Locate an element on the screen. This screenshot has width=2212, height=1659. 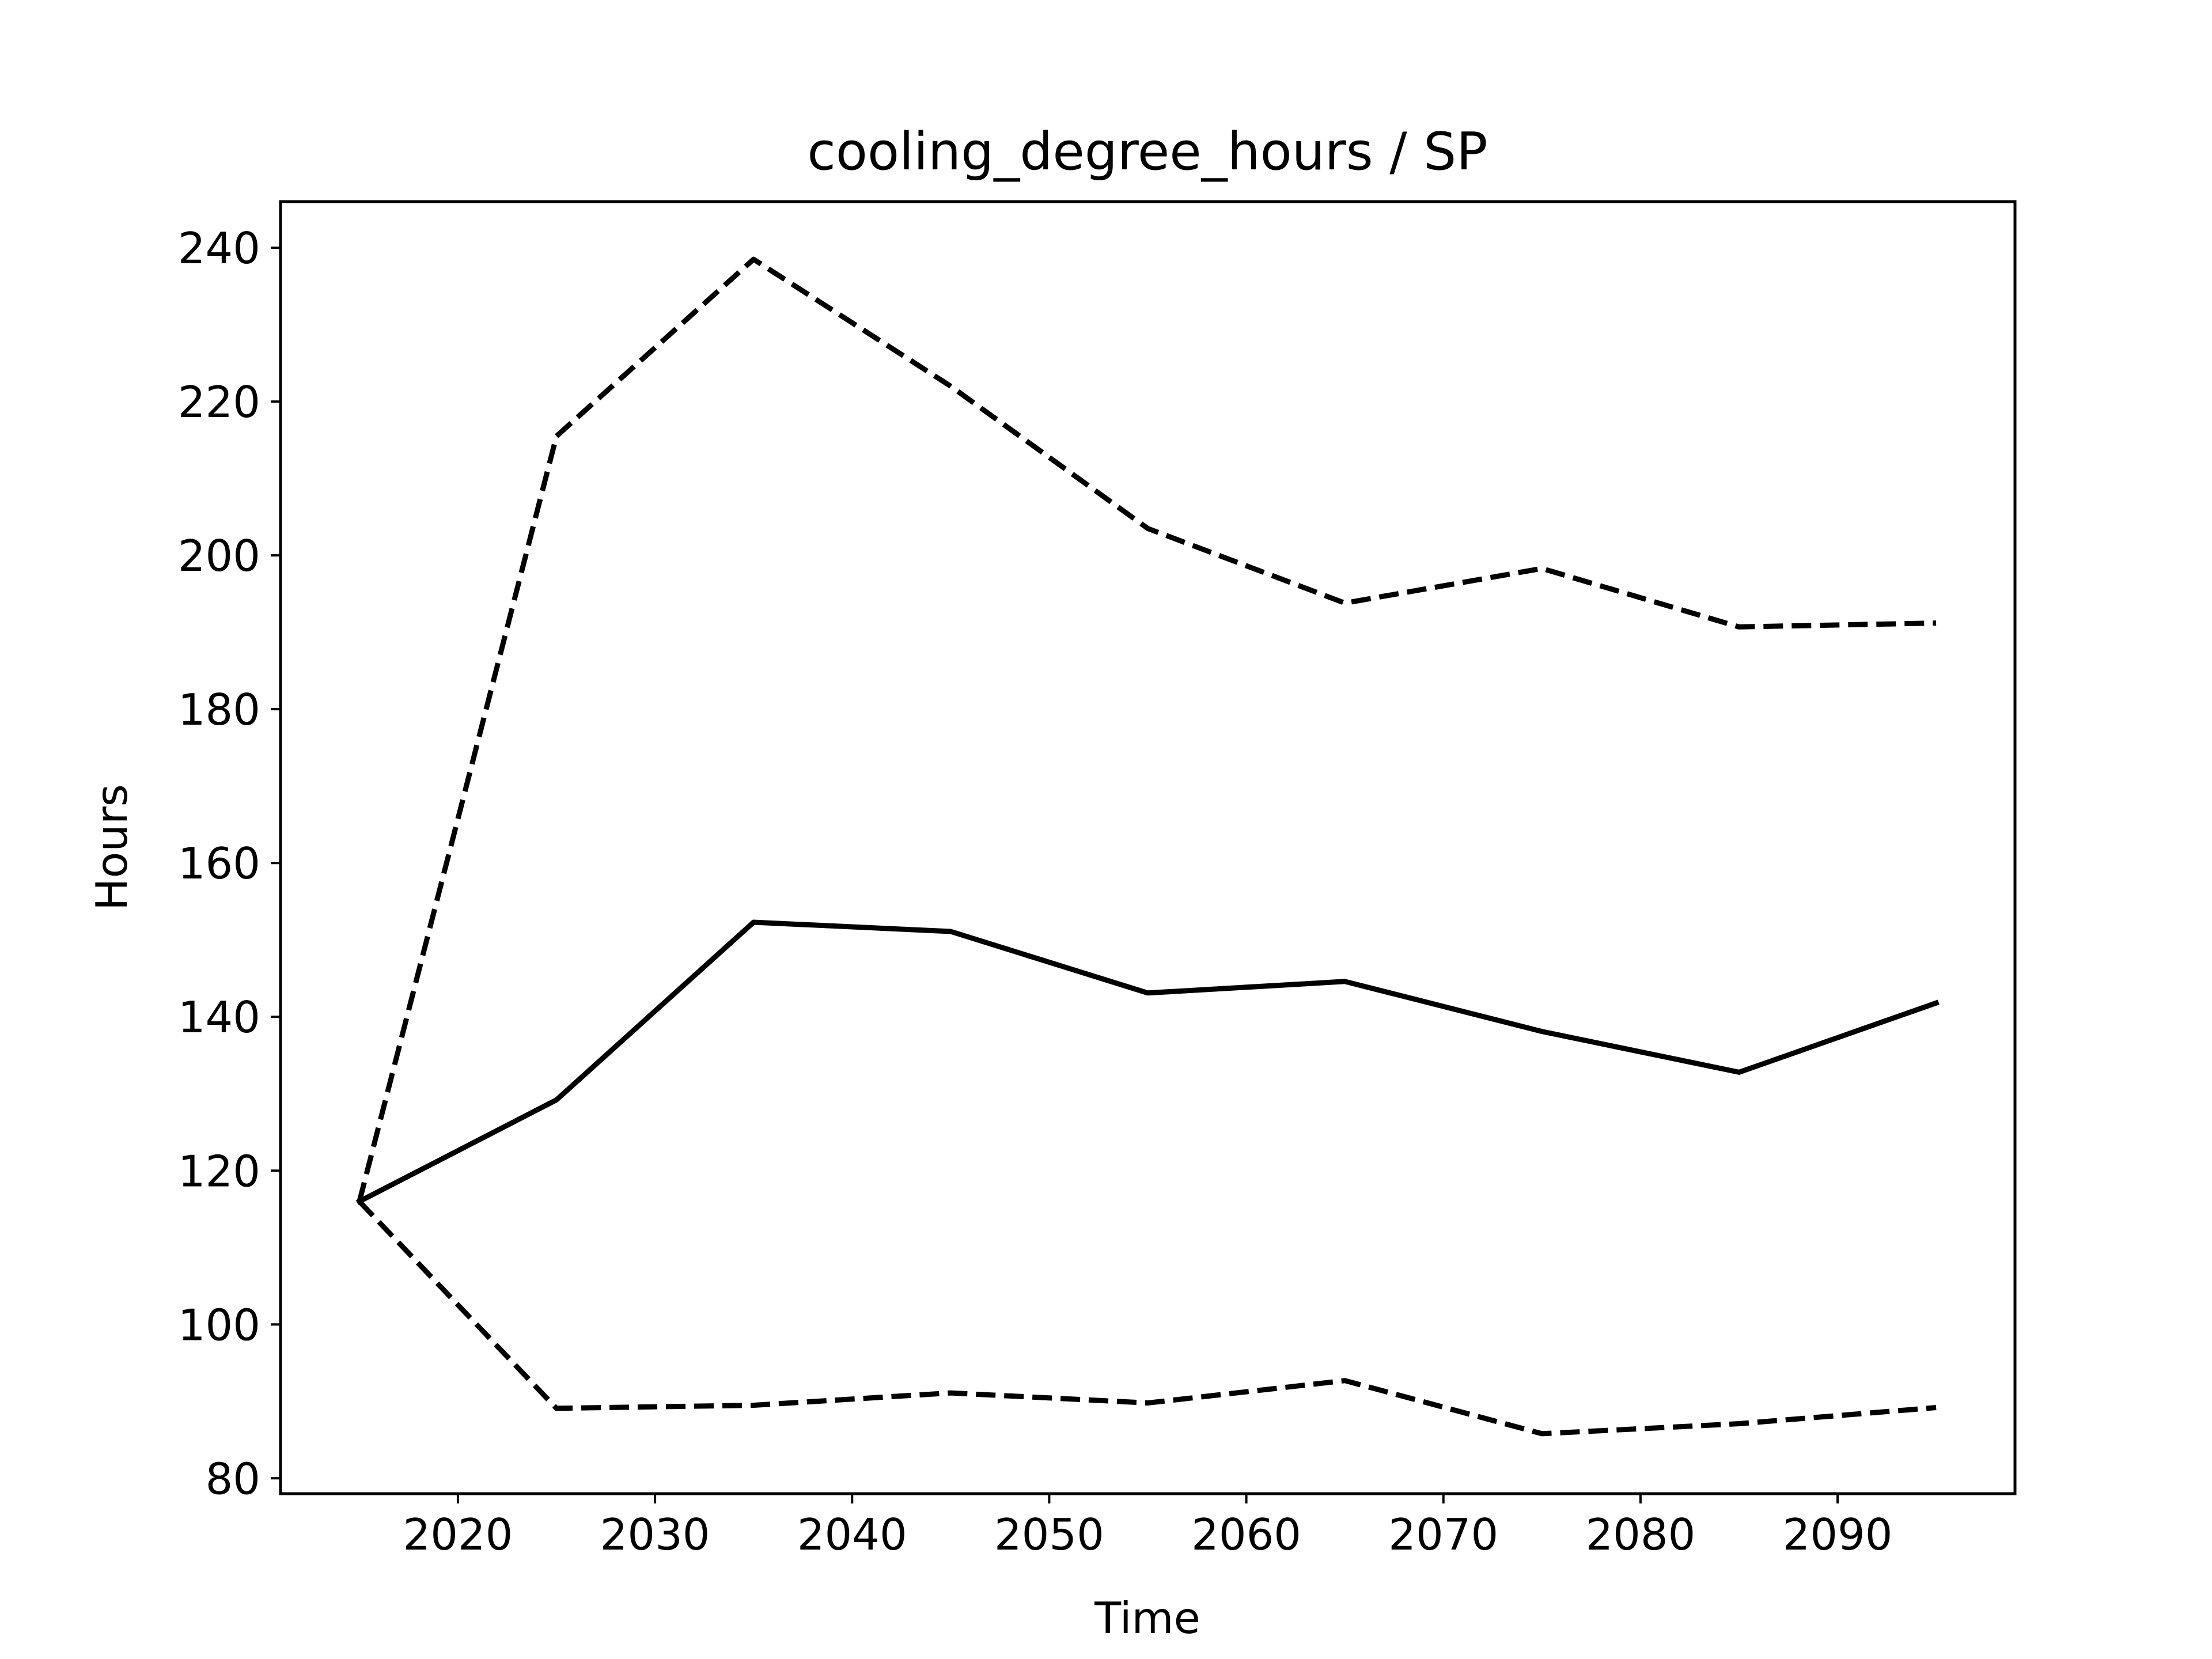
y-tick-label: 240 is located at coordinates (219, 248).